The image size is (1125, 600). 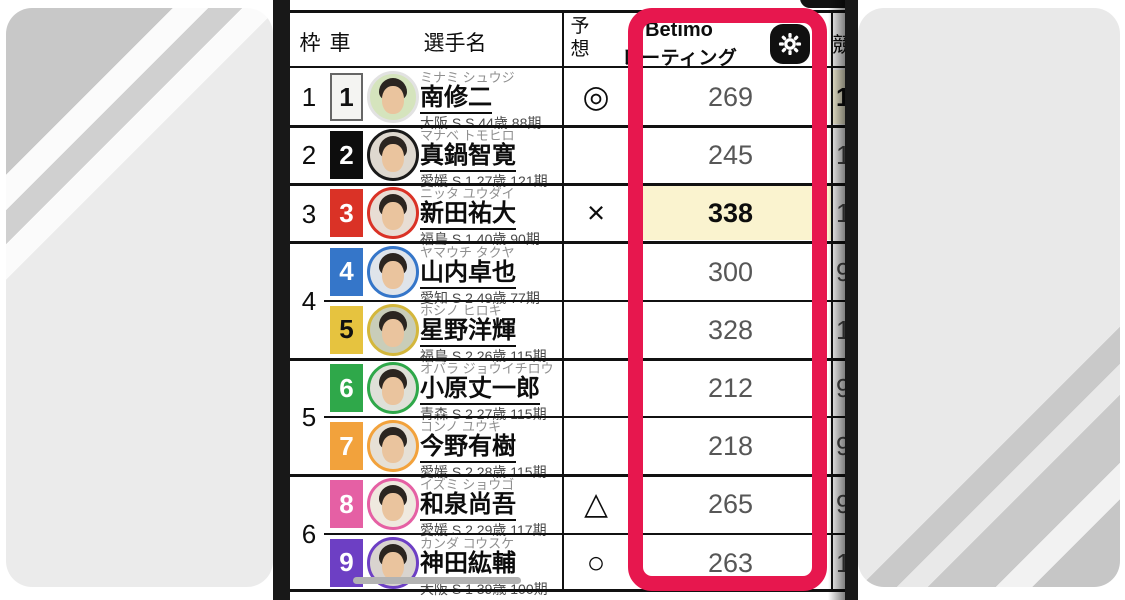 What do you see at coordinates (679, 58) in the screenshot?
I see `column-header-rating-label: レーティング` at bounding box center [679, 58].